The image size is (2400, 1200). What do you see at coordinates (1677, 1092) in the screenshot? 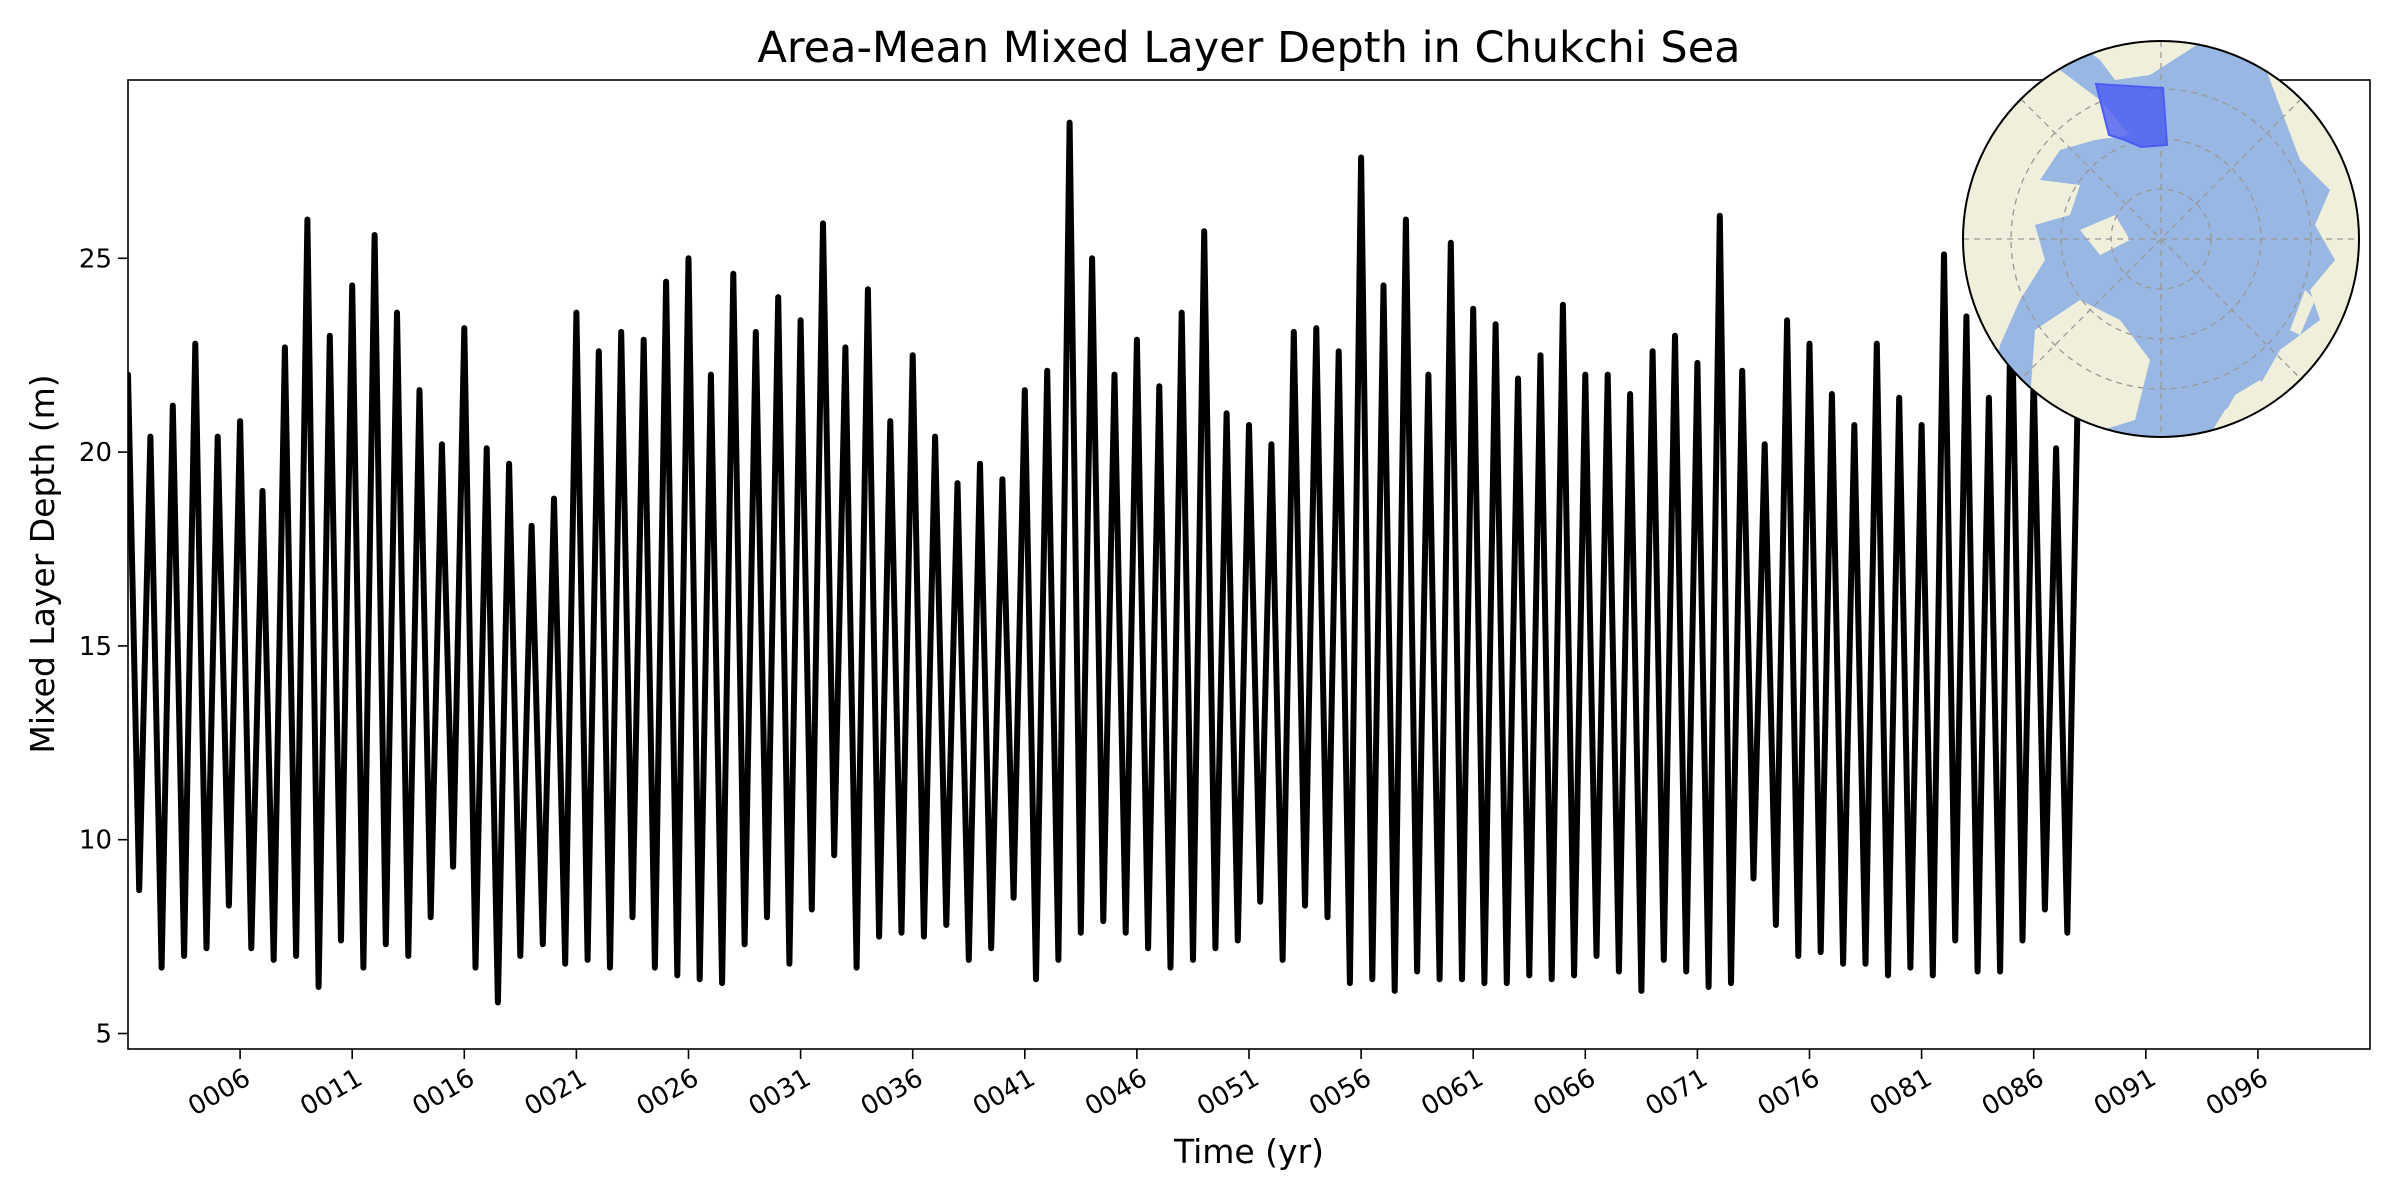
I see `x-tick-label: 0071` at bounding box center [1677, 1092].